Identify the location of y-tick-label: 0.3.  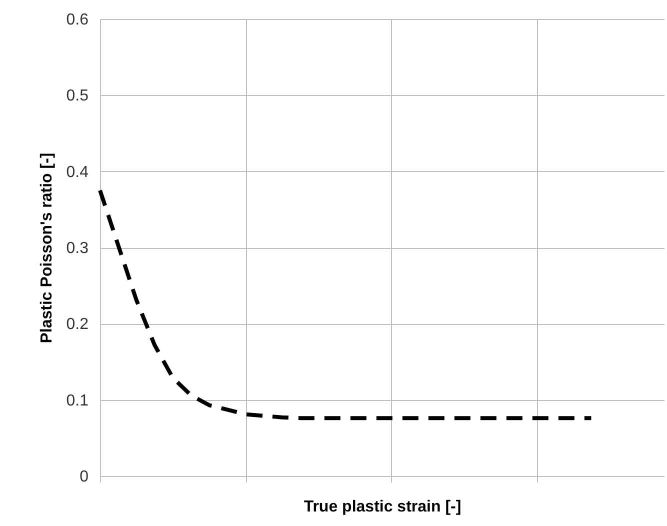
(77, 248).